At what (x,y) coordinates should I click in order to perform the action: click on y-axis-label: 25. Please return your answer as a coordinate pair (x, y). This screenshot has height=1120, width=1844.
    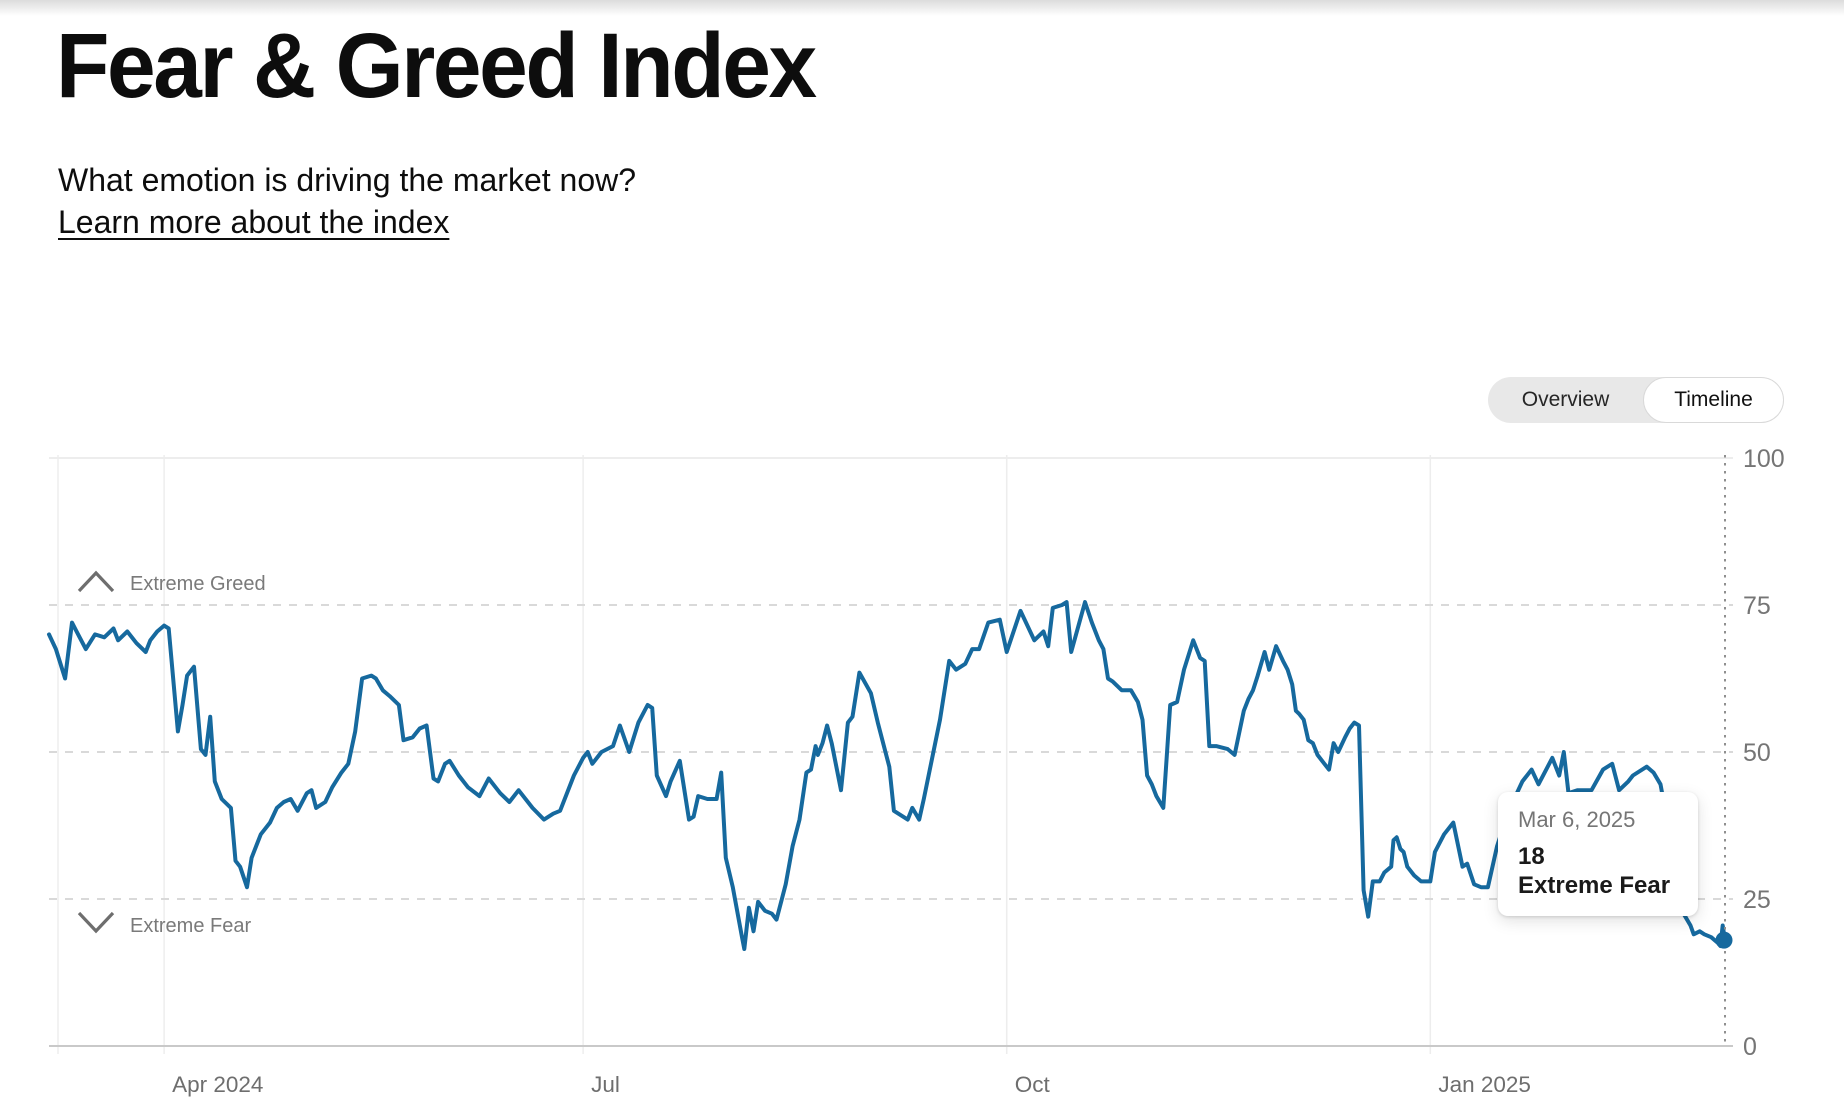
    Looking at the image, I should click on (1757, 900).